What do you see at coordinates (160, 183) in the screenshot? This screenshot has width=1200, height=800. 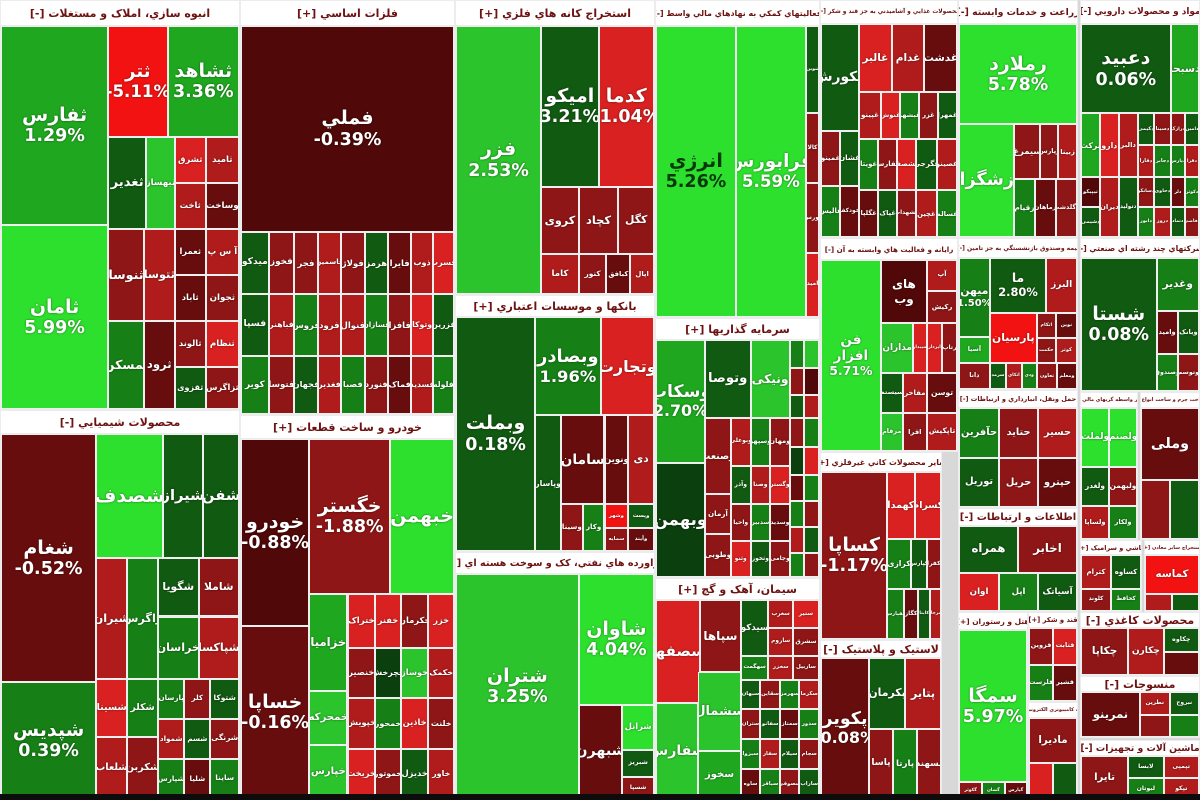 I see `cell-ثبهساز: ثبهساز` at bounding box center [160, 183].